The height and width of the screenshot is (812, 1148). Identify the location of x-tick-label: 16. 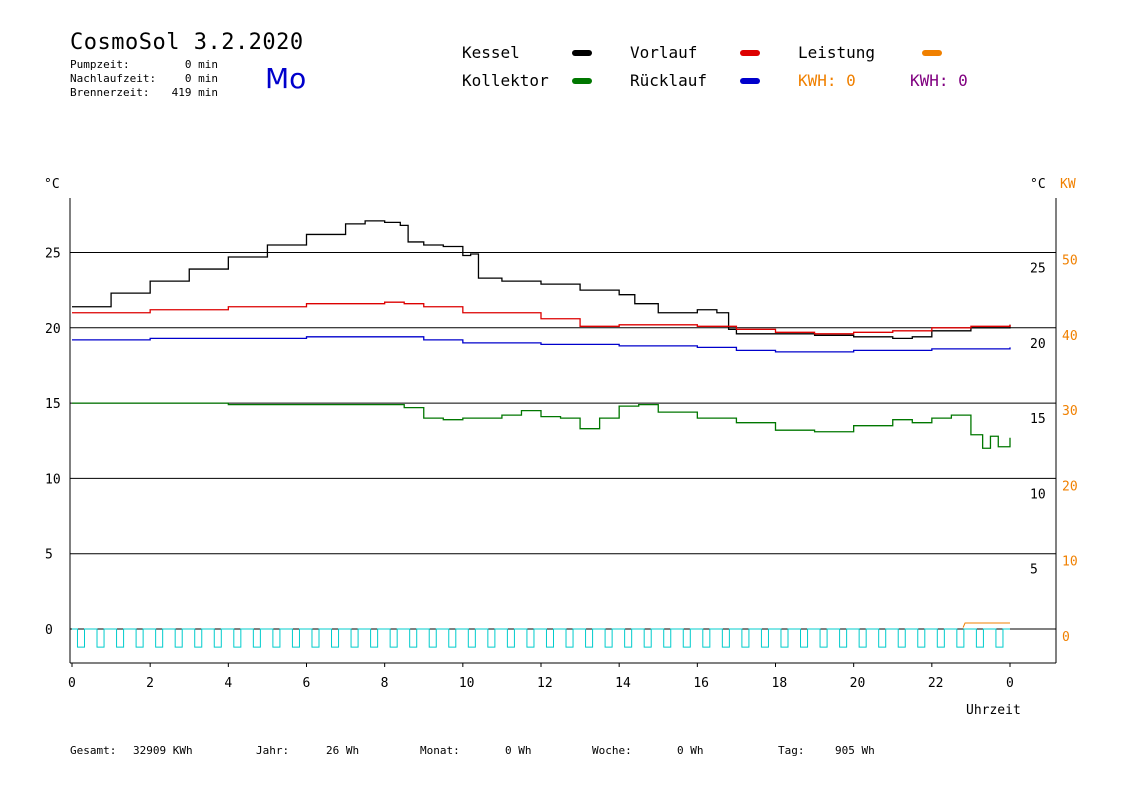
(701, 683).